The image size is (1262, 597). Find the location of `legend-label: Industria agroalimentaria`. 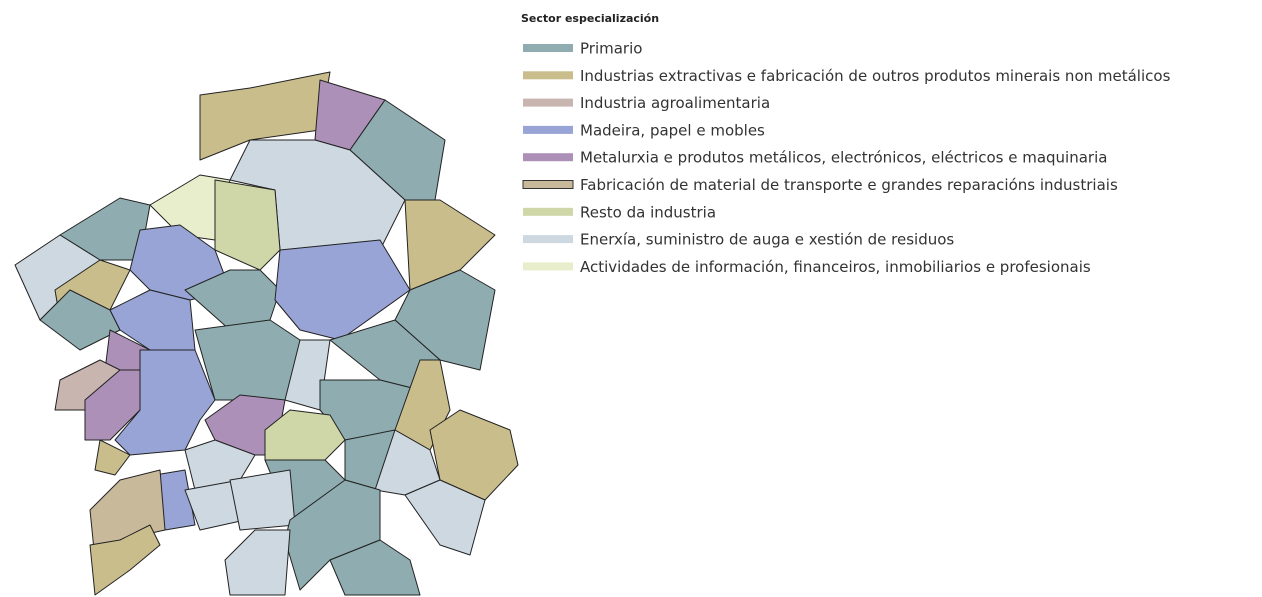

legend-label: Industria agroalimentaria is located at coordinates (675, 103).